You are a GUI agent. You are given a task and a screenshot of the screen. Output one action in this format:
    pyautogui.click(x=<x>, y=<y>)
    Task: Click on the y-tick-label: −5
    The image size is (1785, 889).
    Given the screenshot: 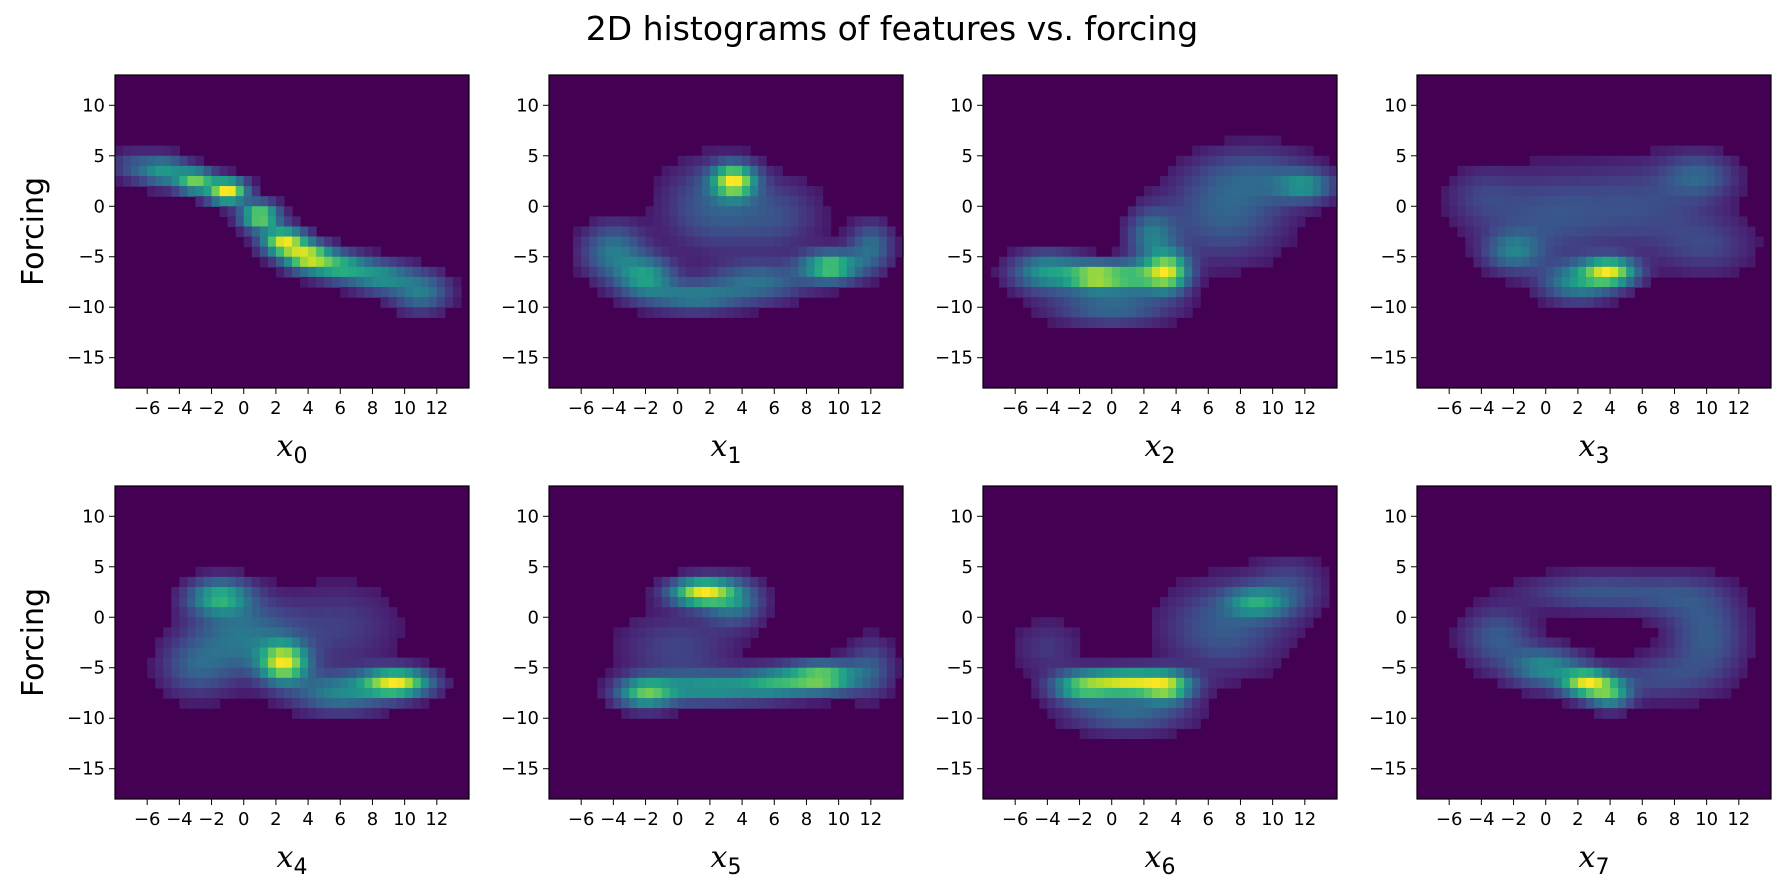 What is the action you would take?
    pyautogui.click(x=525, y=668)
    